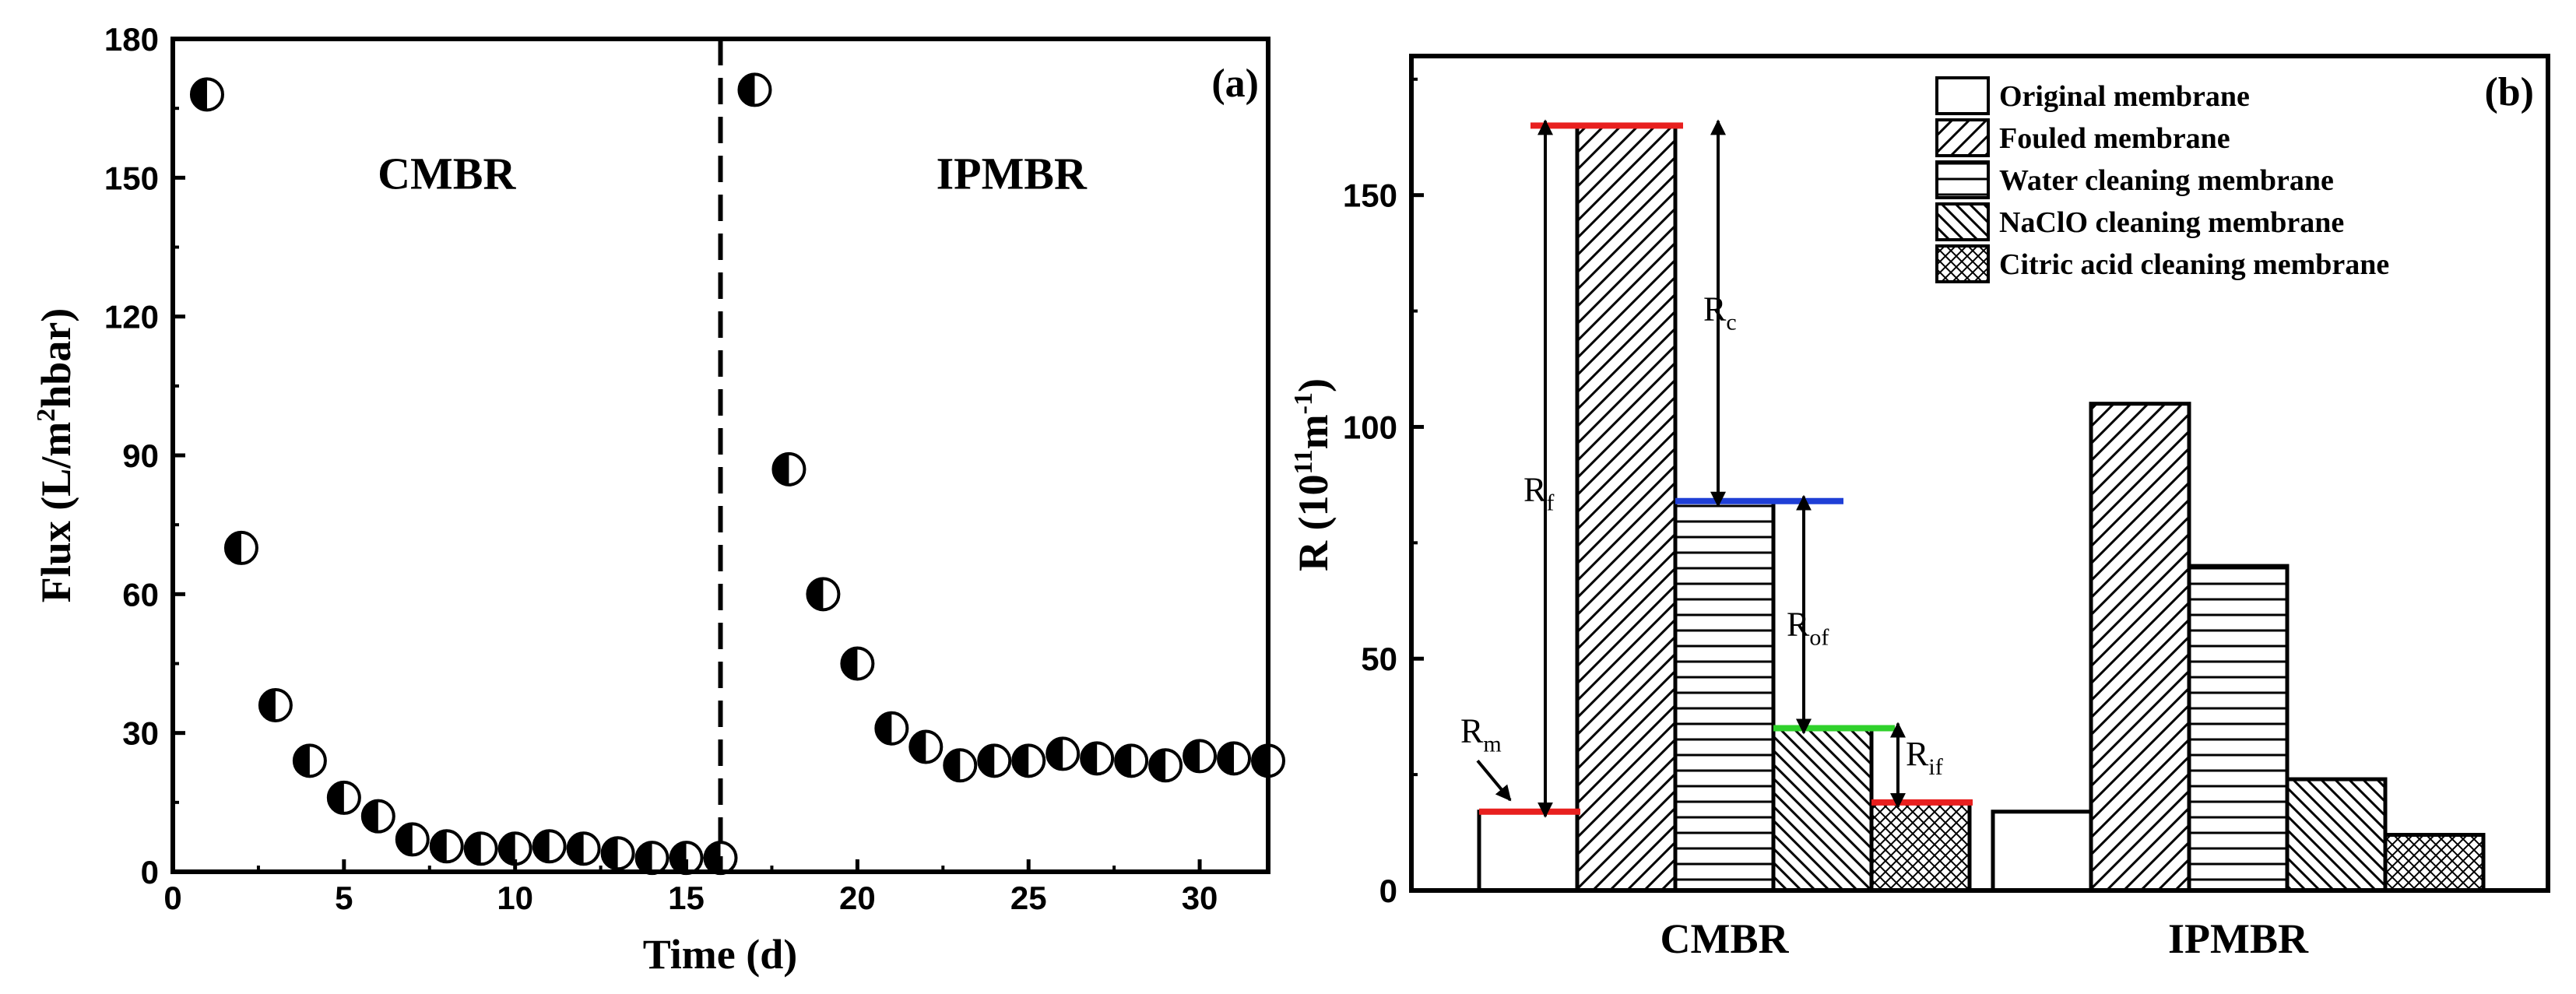 The width and height of the screenshot is (2576, 994). Describe the element at coordinates (2125, 96) in the screenshot. I see `legend-label: Original membrane` at that location.